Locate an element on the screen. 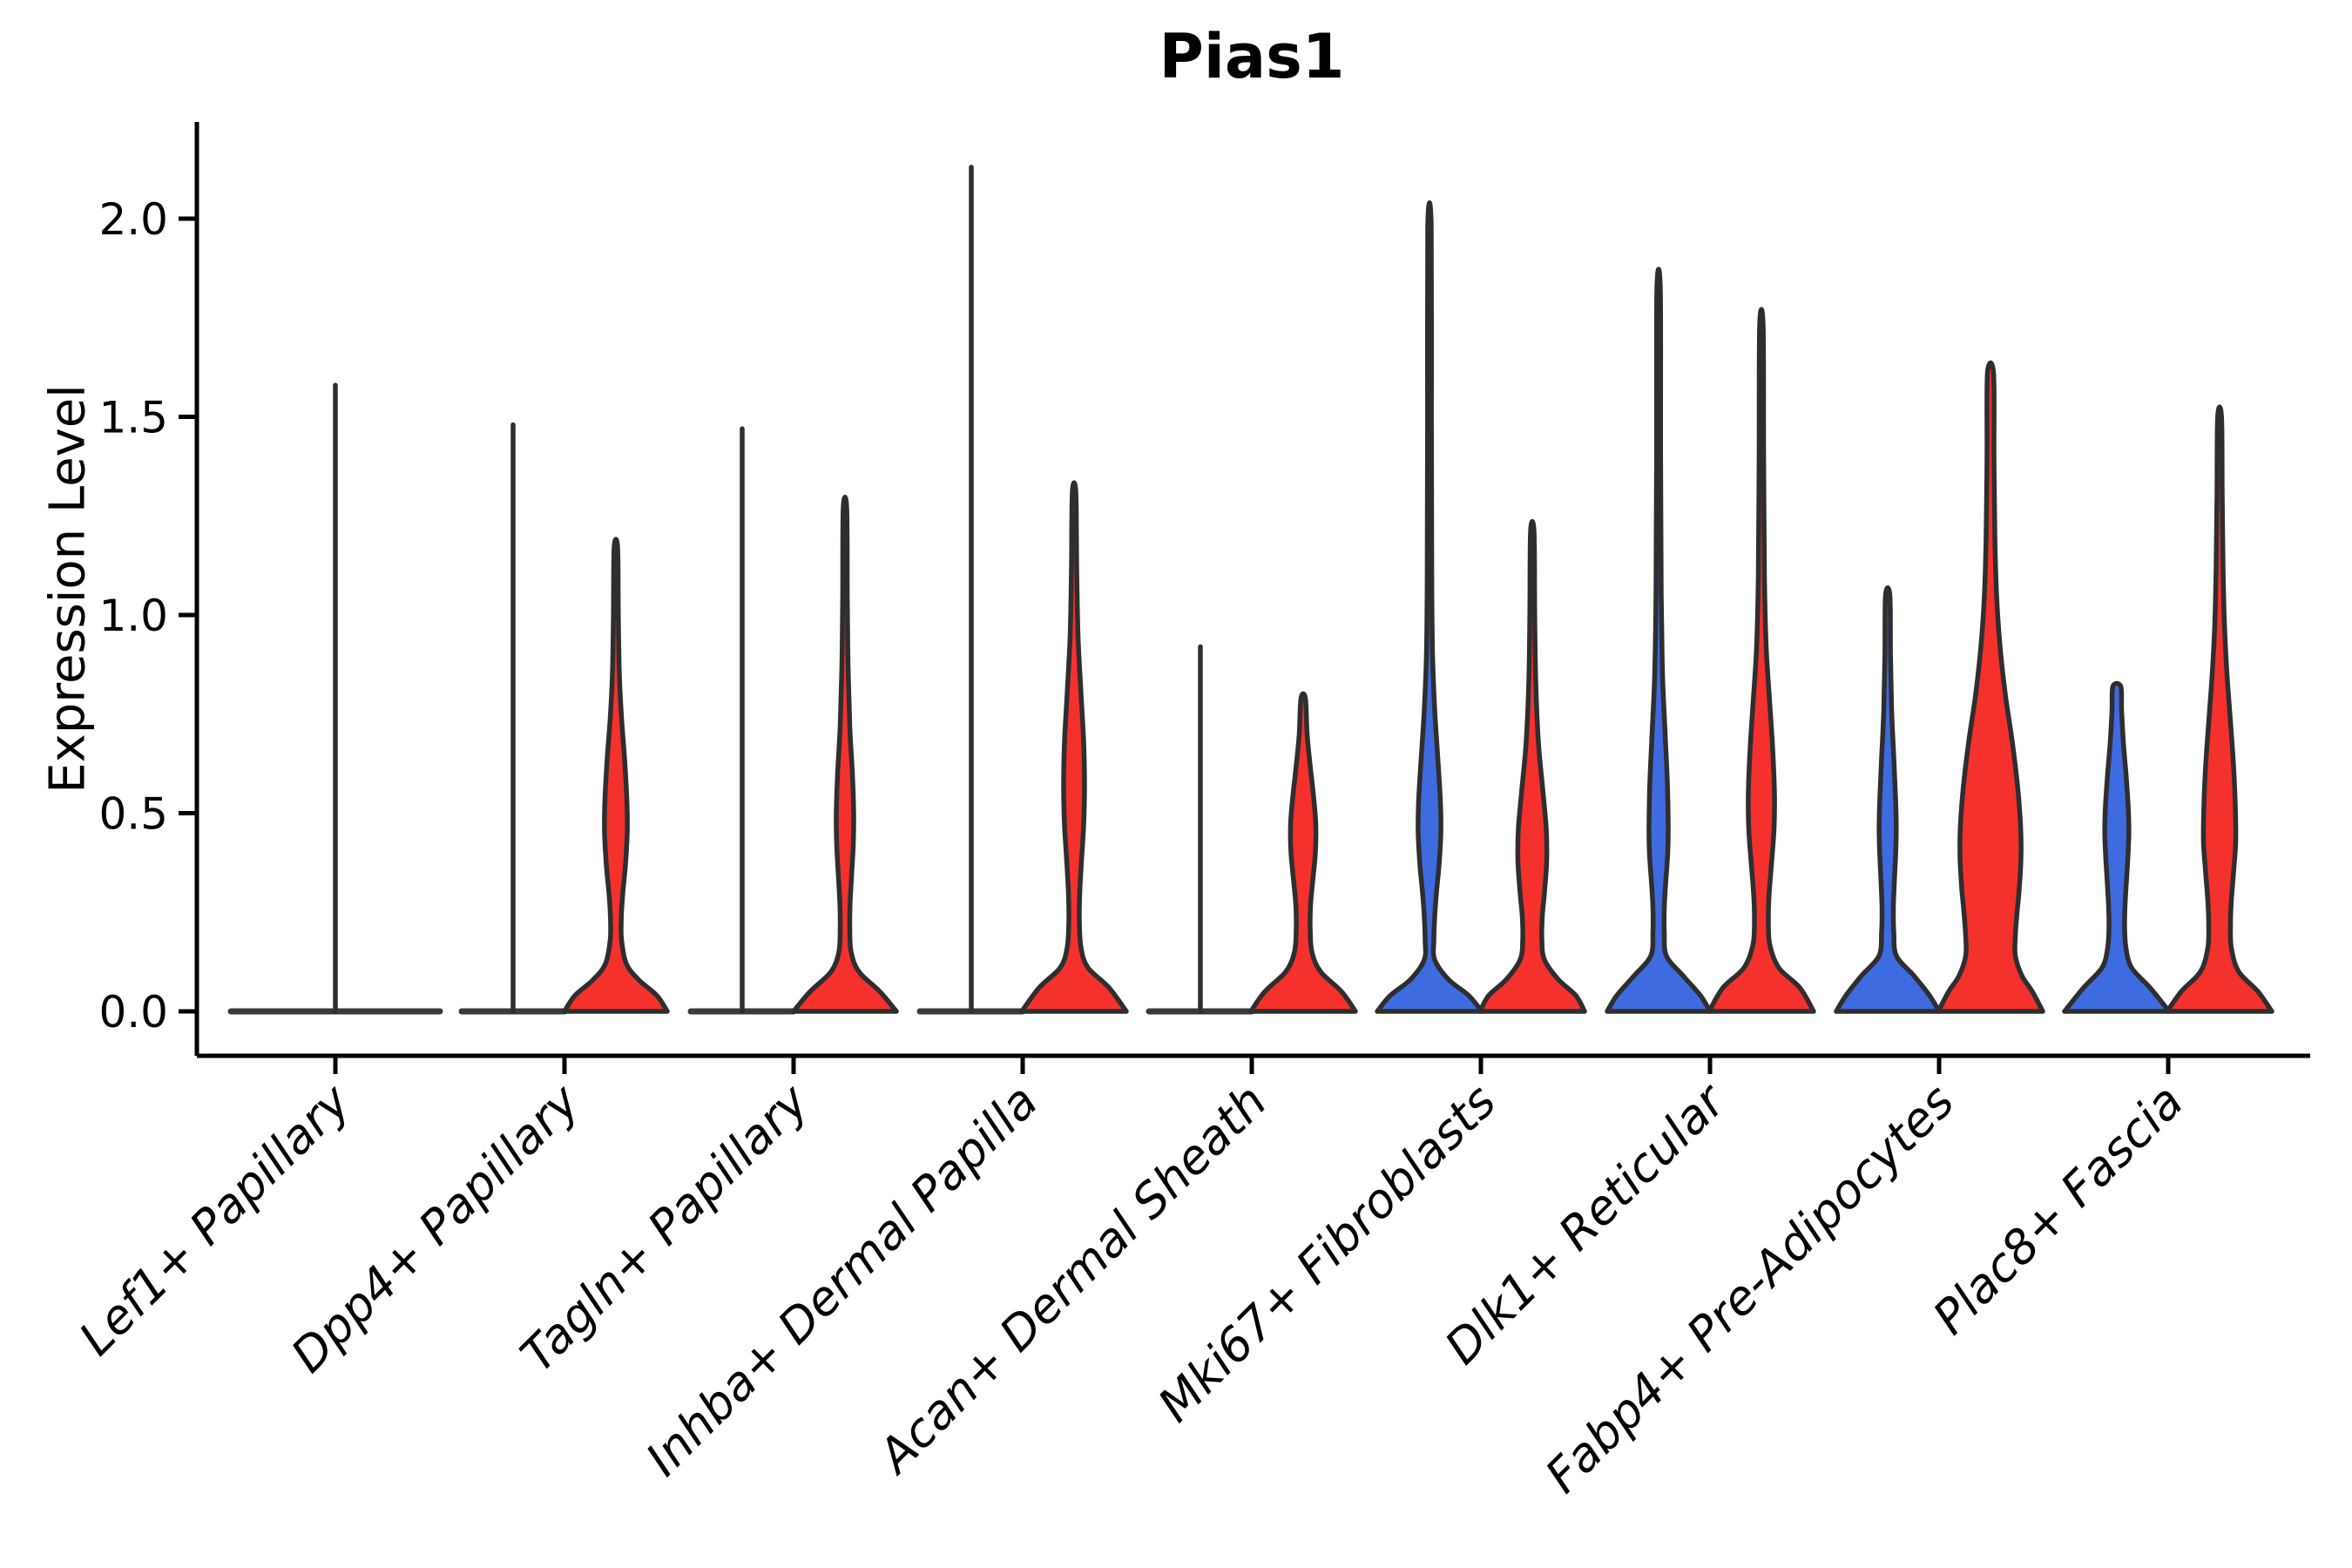  y-tick-label: 2.0 is located at coordinates (133, 220).